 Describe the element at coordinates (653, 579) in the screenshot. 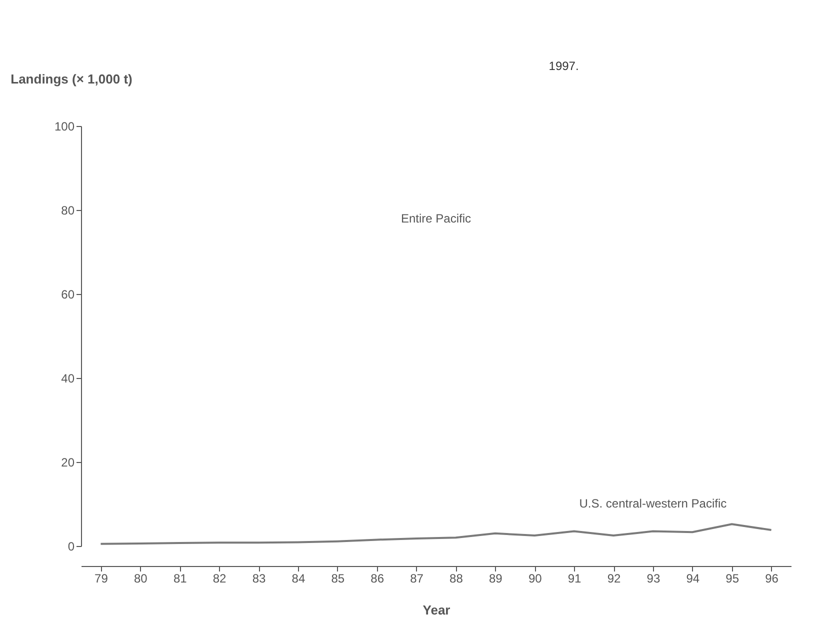

I see `x-tick-label: 93` at that location.